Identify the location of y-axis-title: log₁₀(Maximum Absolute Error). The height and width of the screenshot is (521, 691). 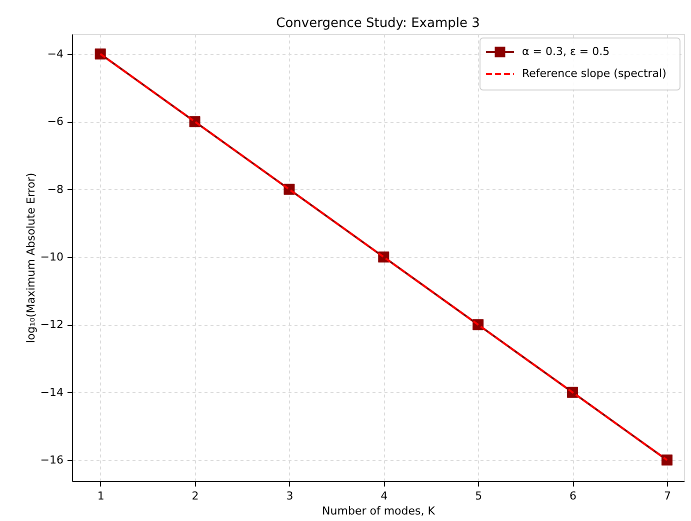
(31, 258).